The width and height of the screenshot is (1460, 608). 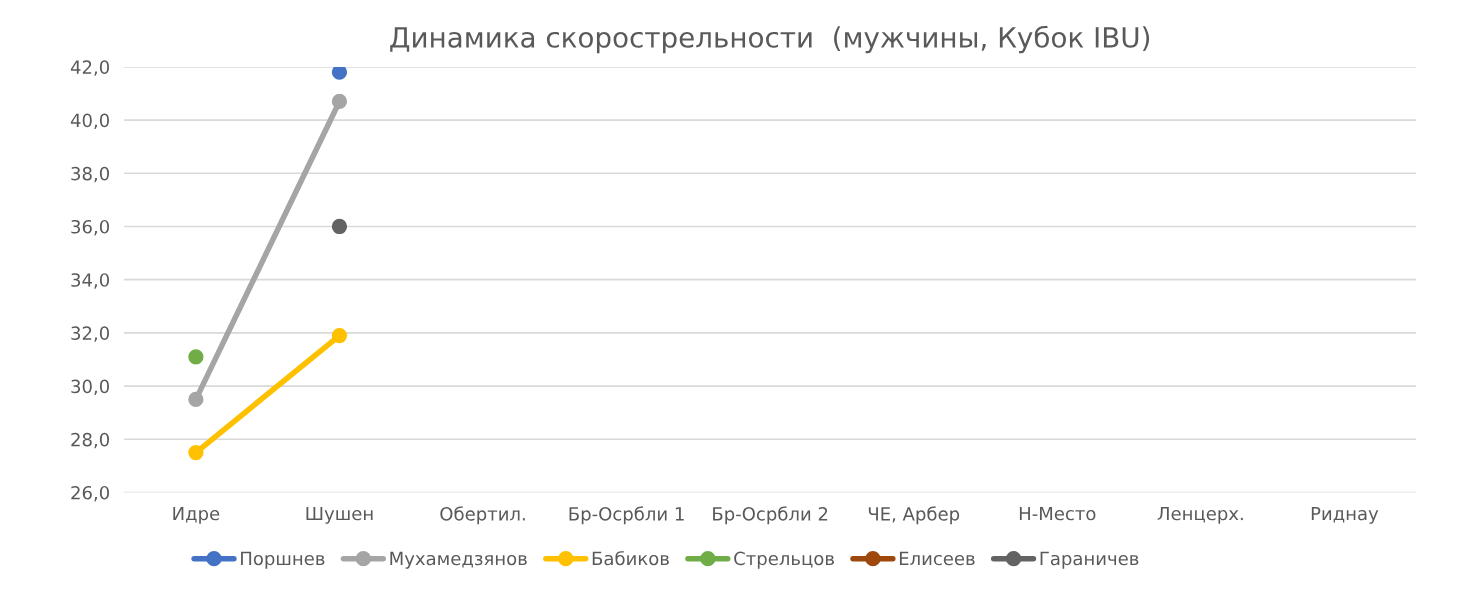 I want to click on legend-label: Елисеев, so click(x=937, y=558).